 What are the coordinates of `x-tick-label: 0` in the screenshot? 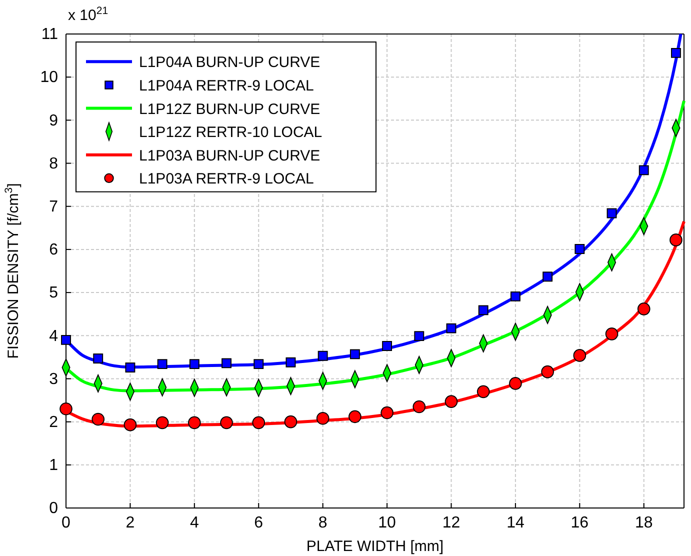 It's located at (66, 523).